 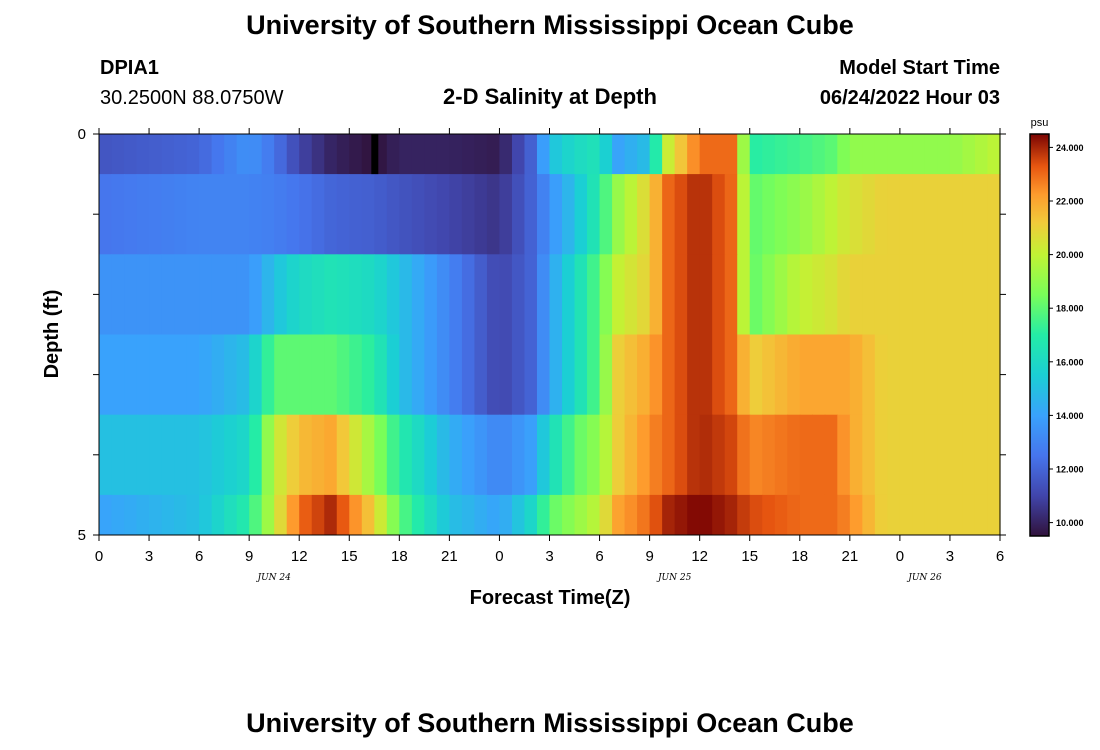 What do you see at coordinates (550, 598) in the screenshot?
I see `x-axis-title: Forecast Time(Z)` at bounding box center [550, 598].